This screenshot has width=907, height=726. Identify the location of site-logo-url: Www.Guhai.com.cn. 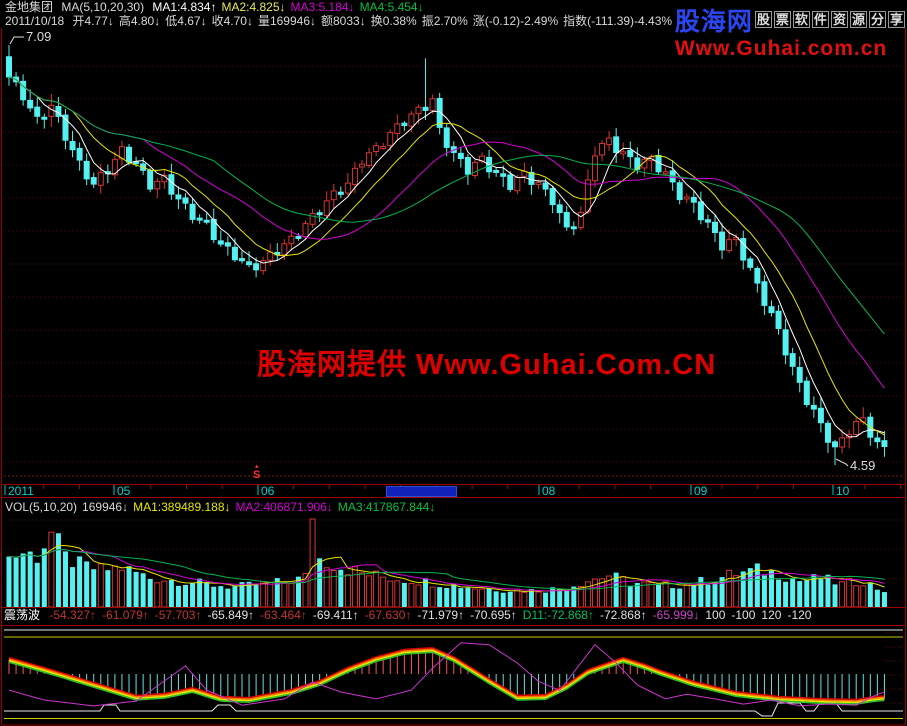
(781, 48).